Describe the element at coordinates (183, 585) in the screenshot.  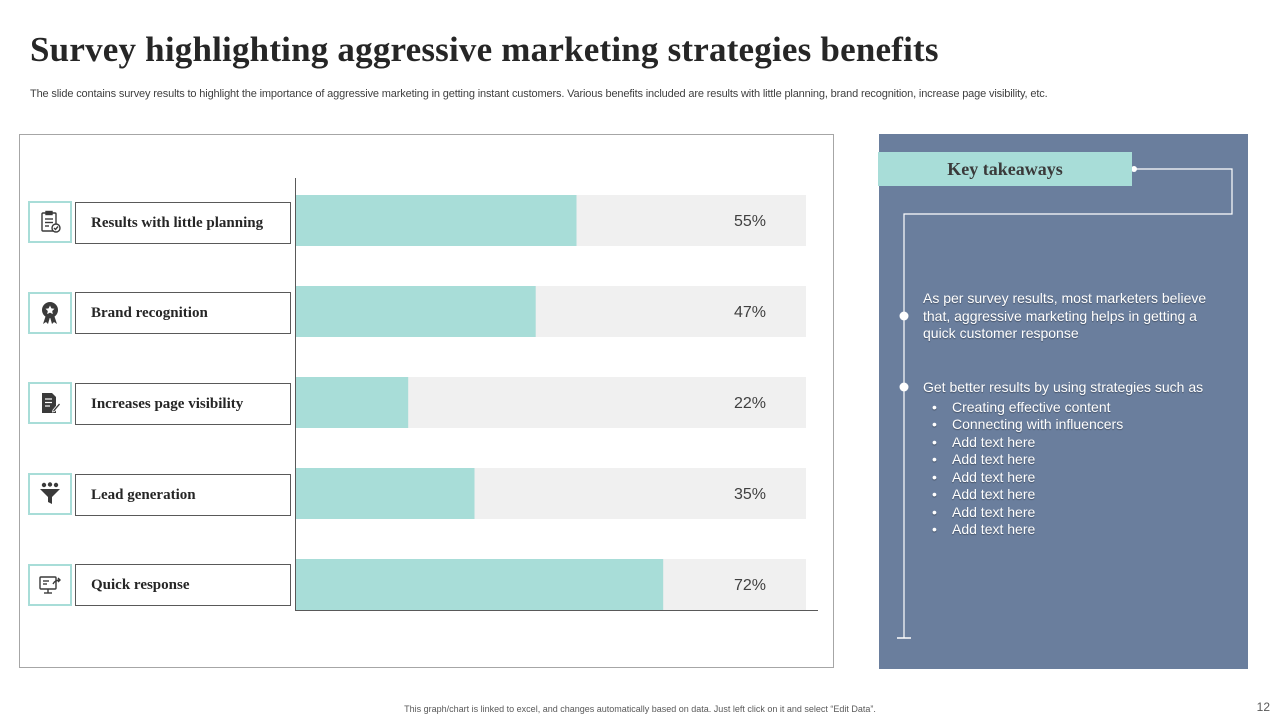
I see `category-label: Quick response` at that location.